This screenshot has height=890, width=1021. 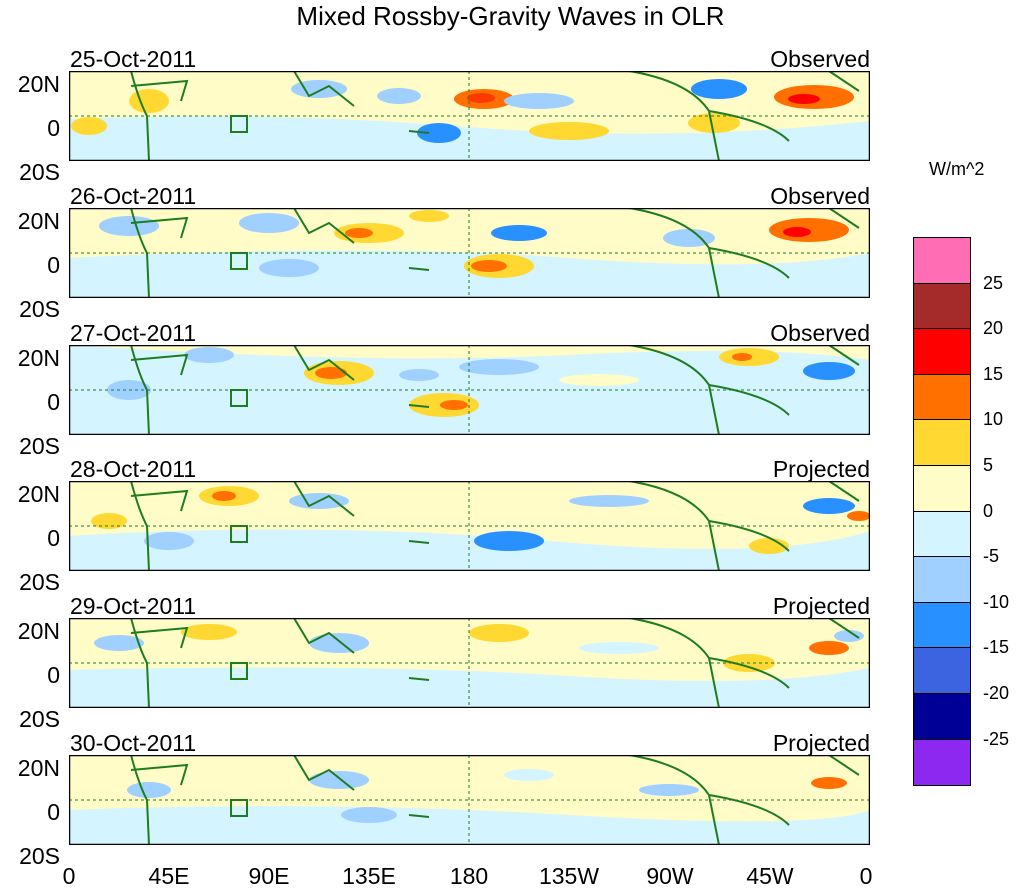 What do you see at coordinates (993, 282) in the screenshot?
I see `colorbar-label: 25` at bounding box center [993, 282].